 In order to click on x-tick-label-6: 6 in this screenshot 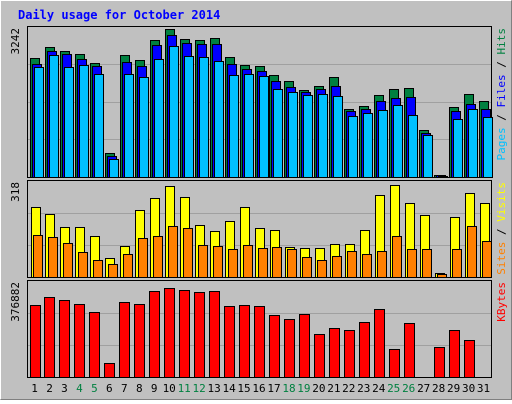, I will do `click(109, 388)`.